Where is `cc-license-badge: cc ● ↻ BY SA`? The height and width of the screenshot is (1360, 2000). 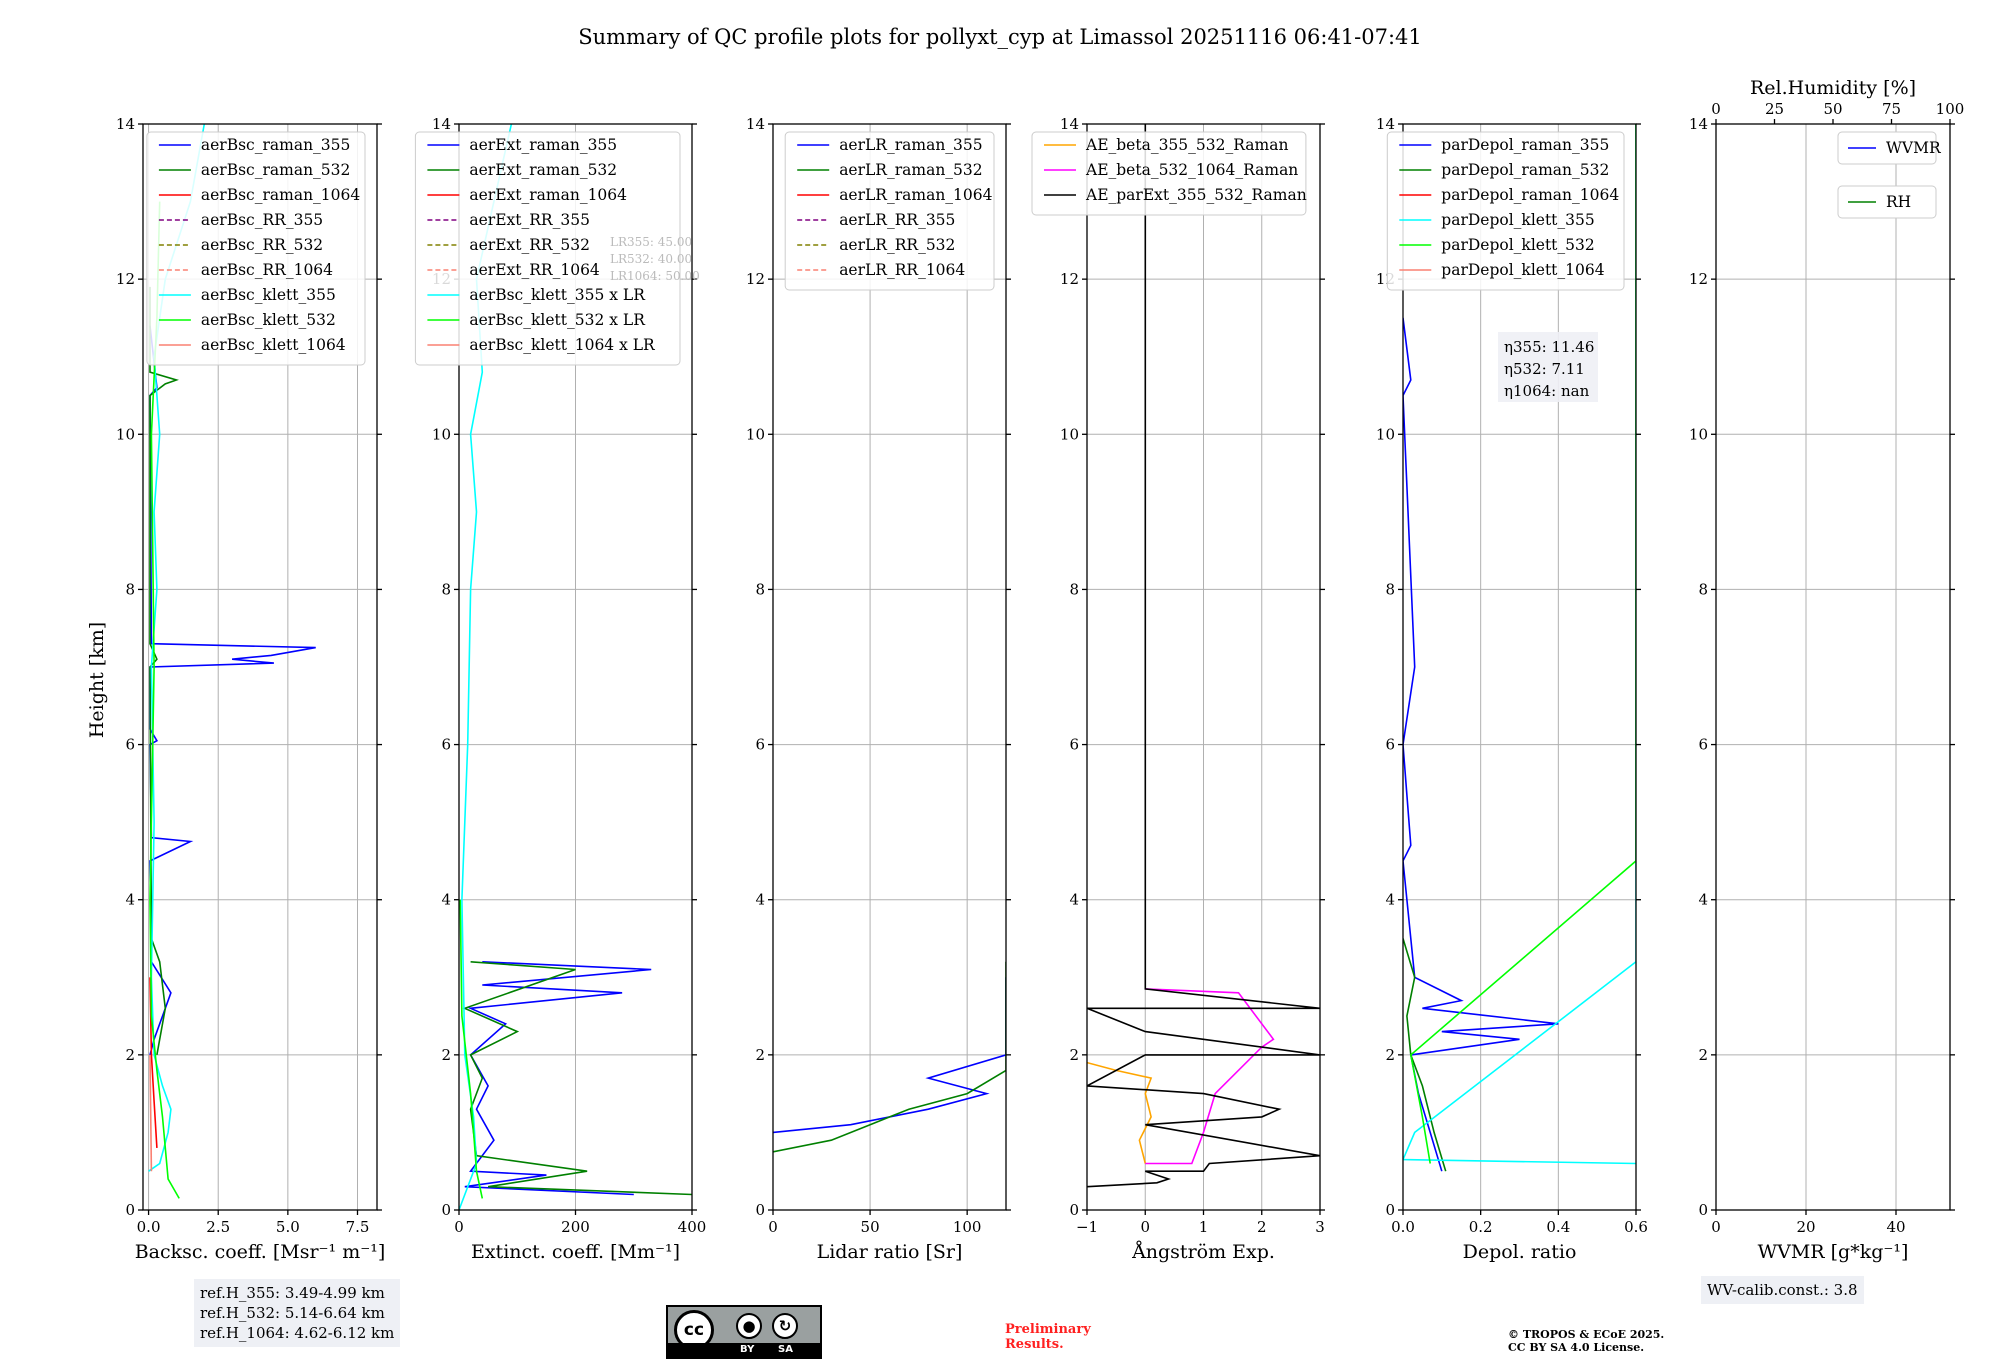 cc-license-badge: cc ● ↻ BY SA is located at coordinates (744, 1332).